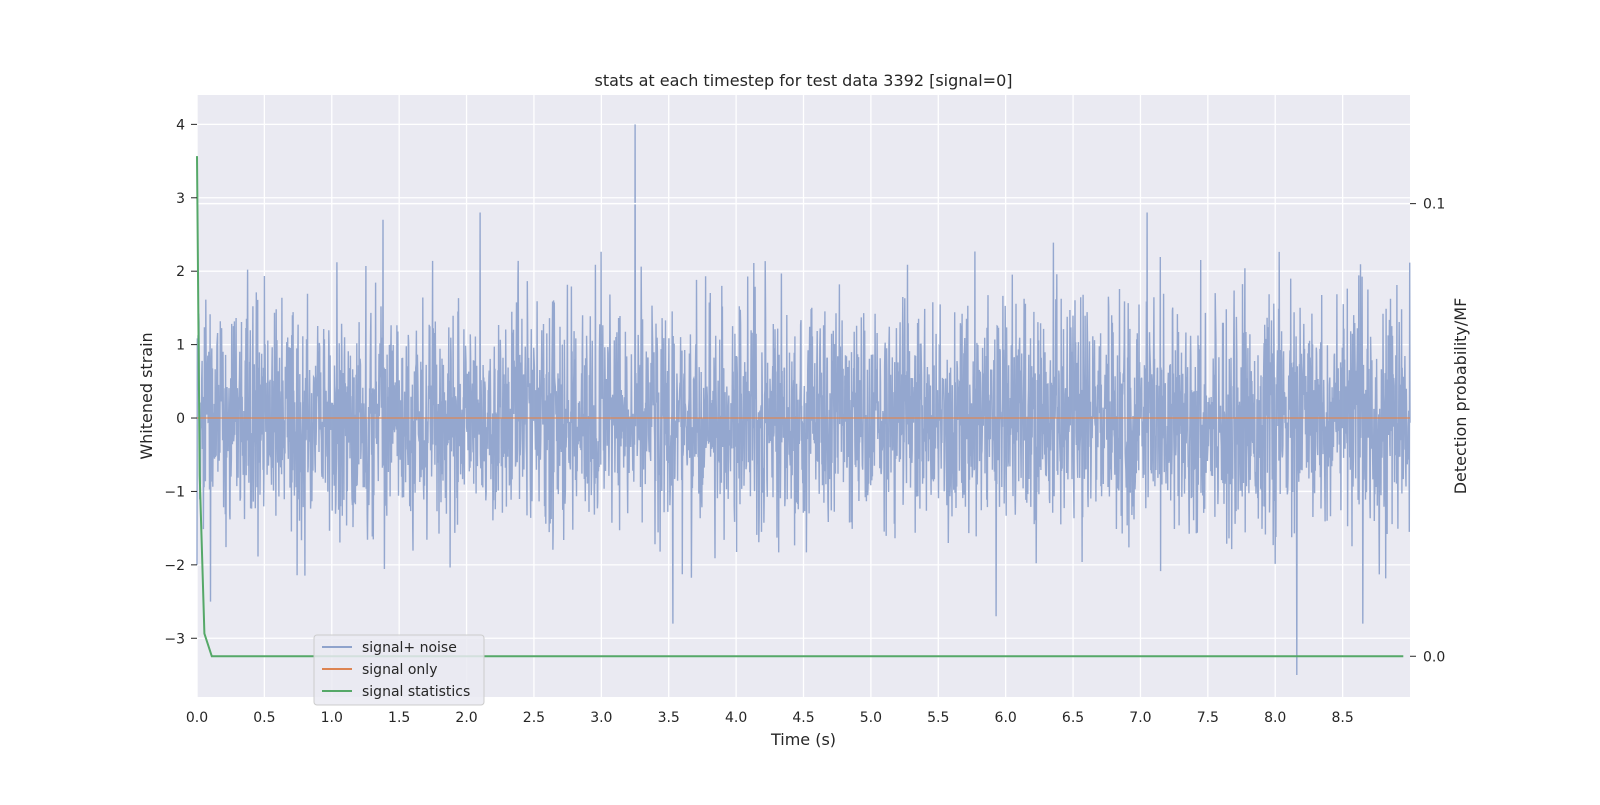 The width and height of the screenshot is (1600, 805). Describe the element at coordinates (1434, 205) in the screenshot. I see `y2-tick-label: 0.1` at that location.